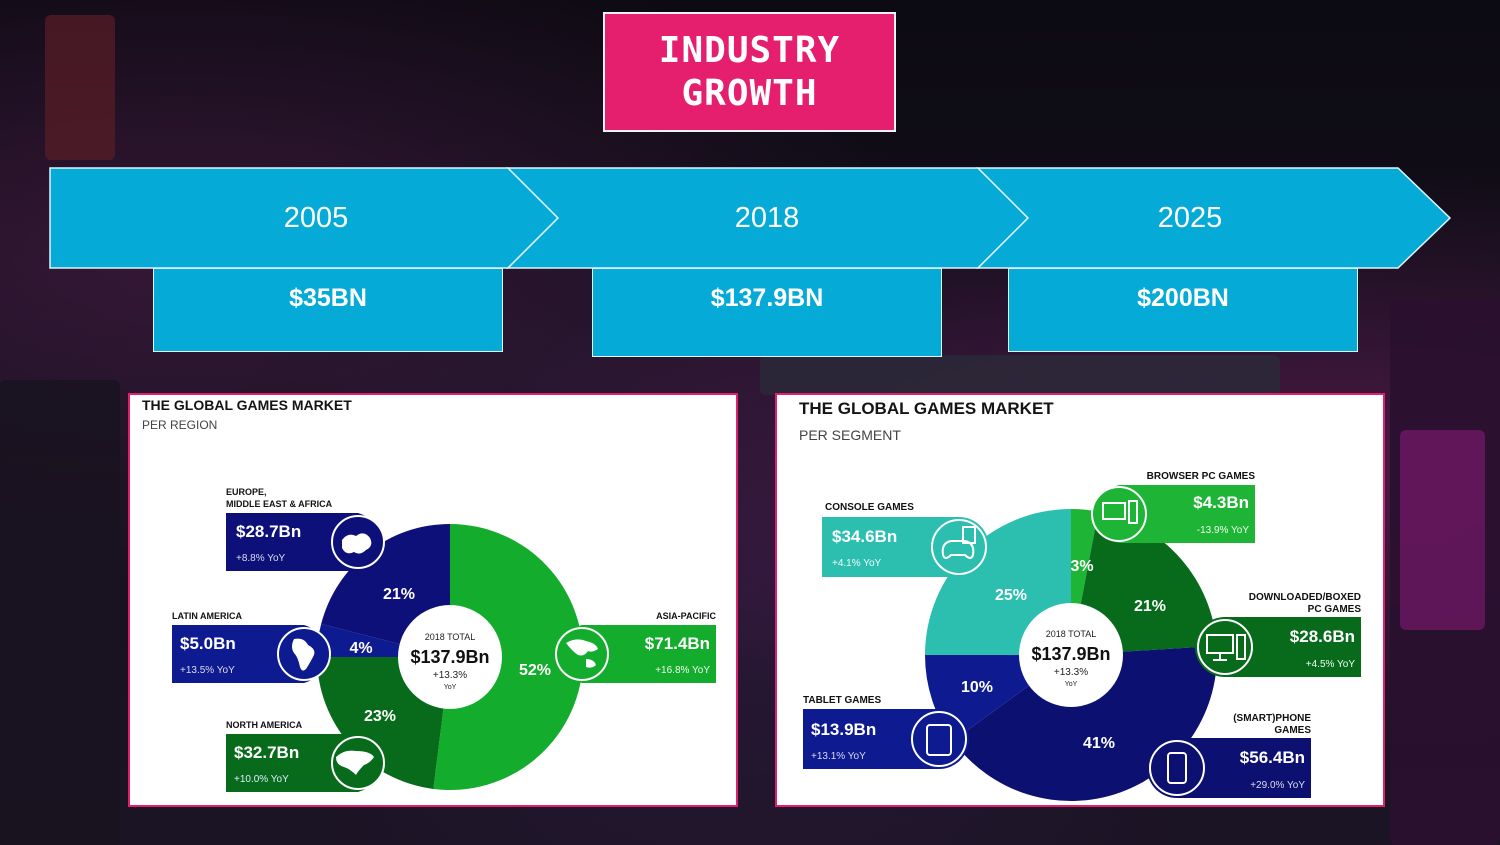 The height and width of the screenshot is (845, 1500). Describe the element at coordinates (926, 408) in the screenshot. I see `segment-chart-title: THE GLOBAL GAMES MARKET` at that location.